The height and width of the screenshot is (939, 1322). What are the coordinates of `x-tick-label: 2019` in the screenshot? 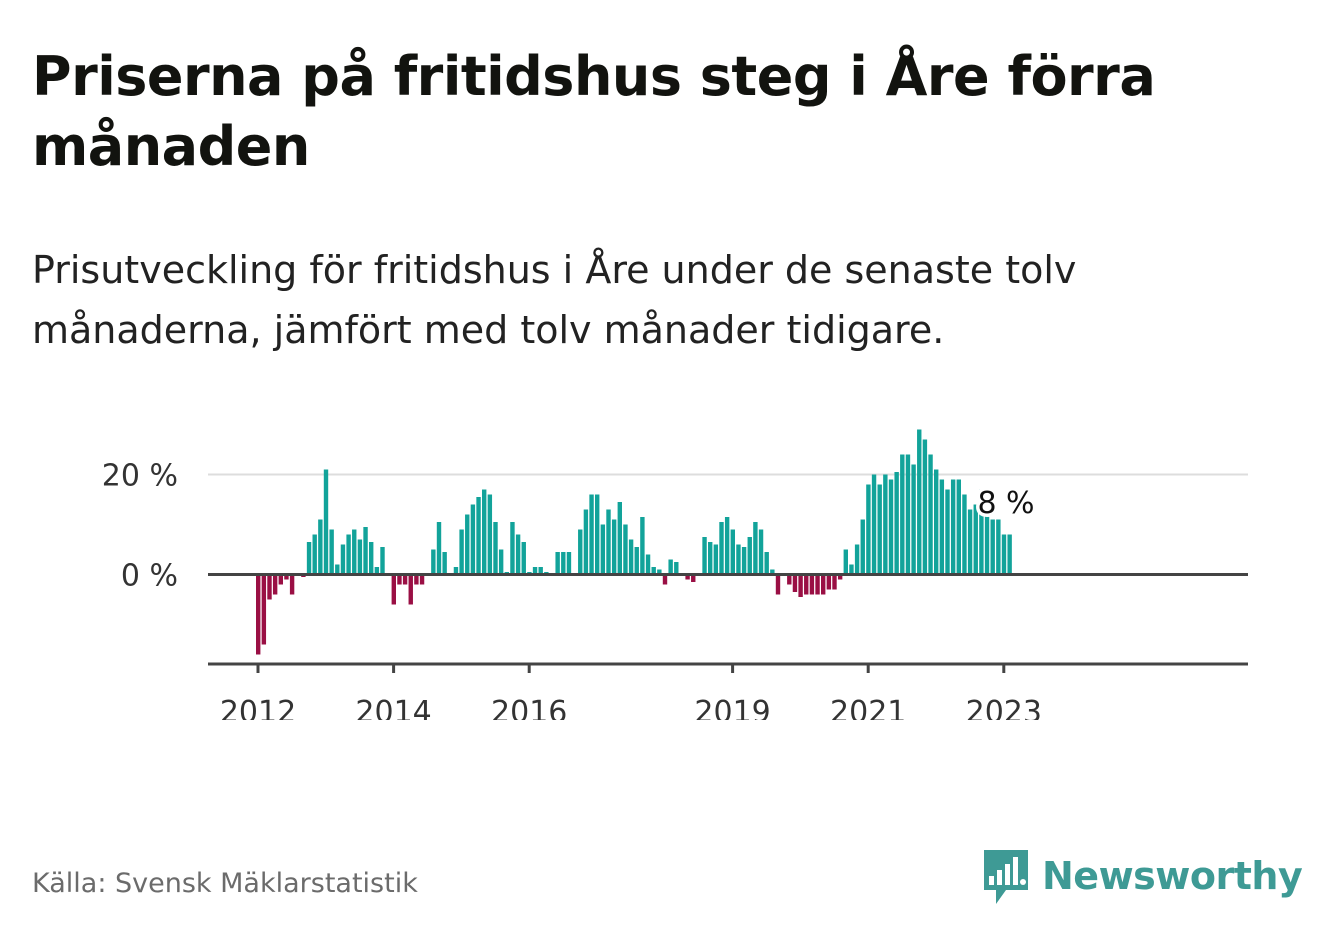 It's located at (732, 707).